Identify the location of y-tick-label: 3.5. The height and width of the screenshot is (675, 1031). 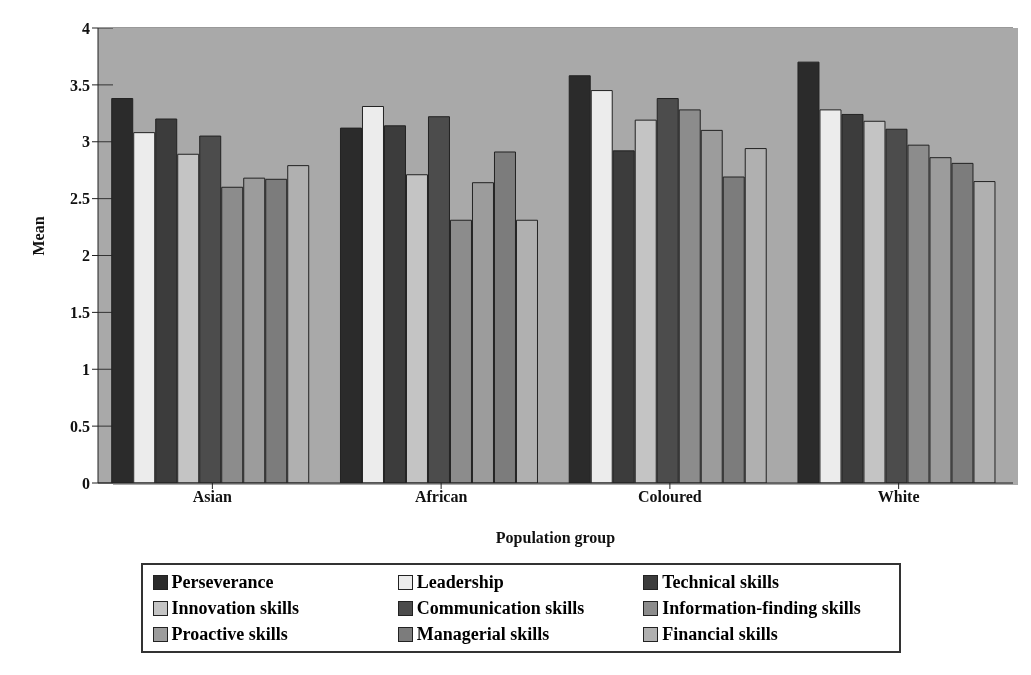
(80, 85).